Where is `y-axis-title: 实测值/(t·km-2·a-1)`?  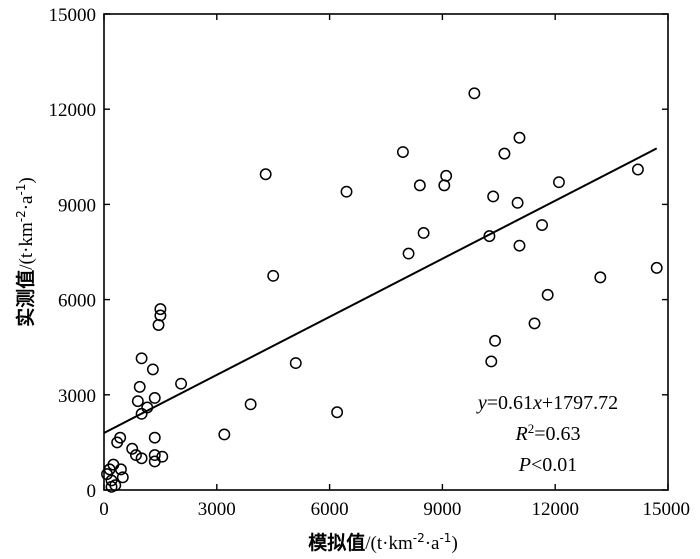 y-axis-title: 实测值/(t·km-2·a-1) is located at coordinates (25, 252).